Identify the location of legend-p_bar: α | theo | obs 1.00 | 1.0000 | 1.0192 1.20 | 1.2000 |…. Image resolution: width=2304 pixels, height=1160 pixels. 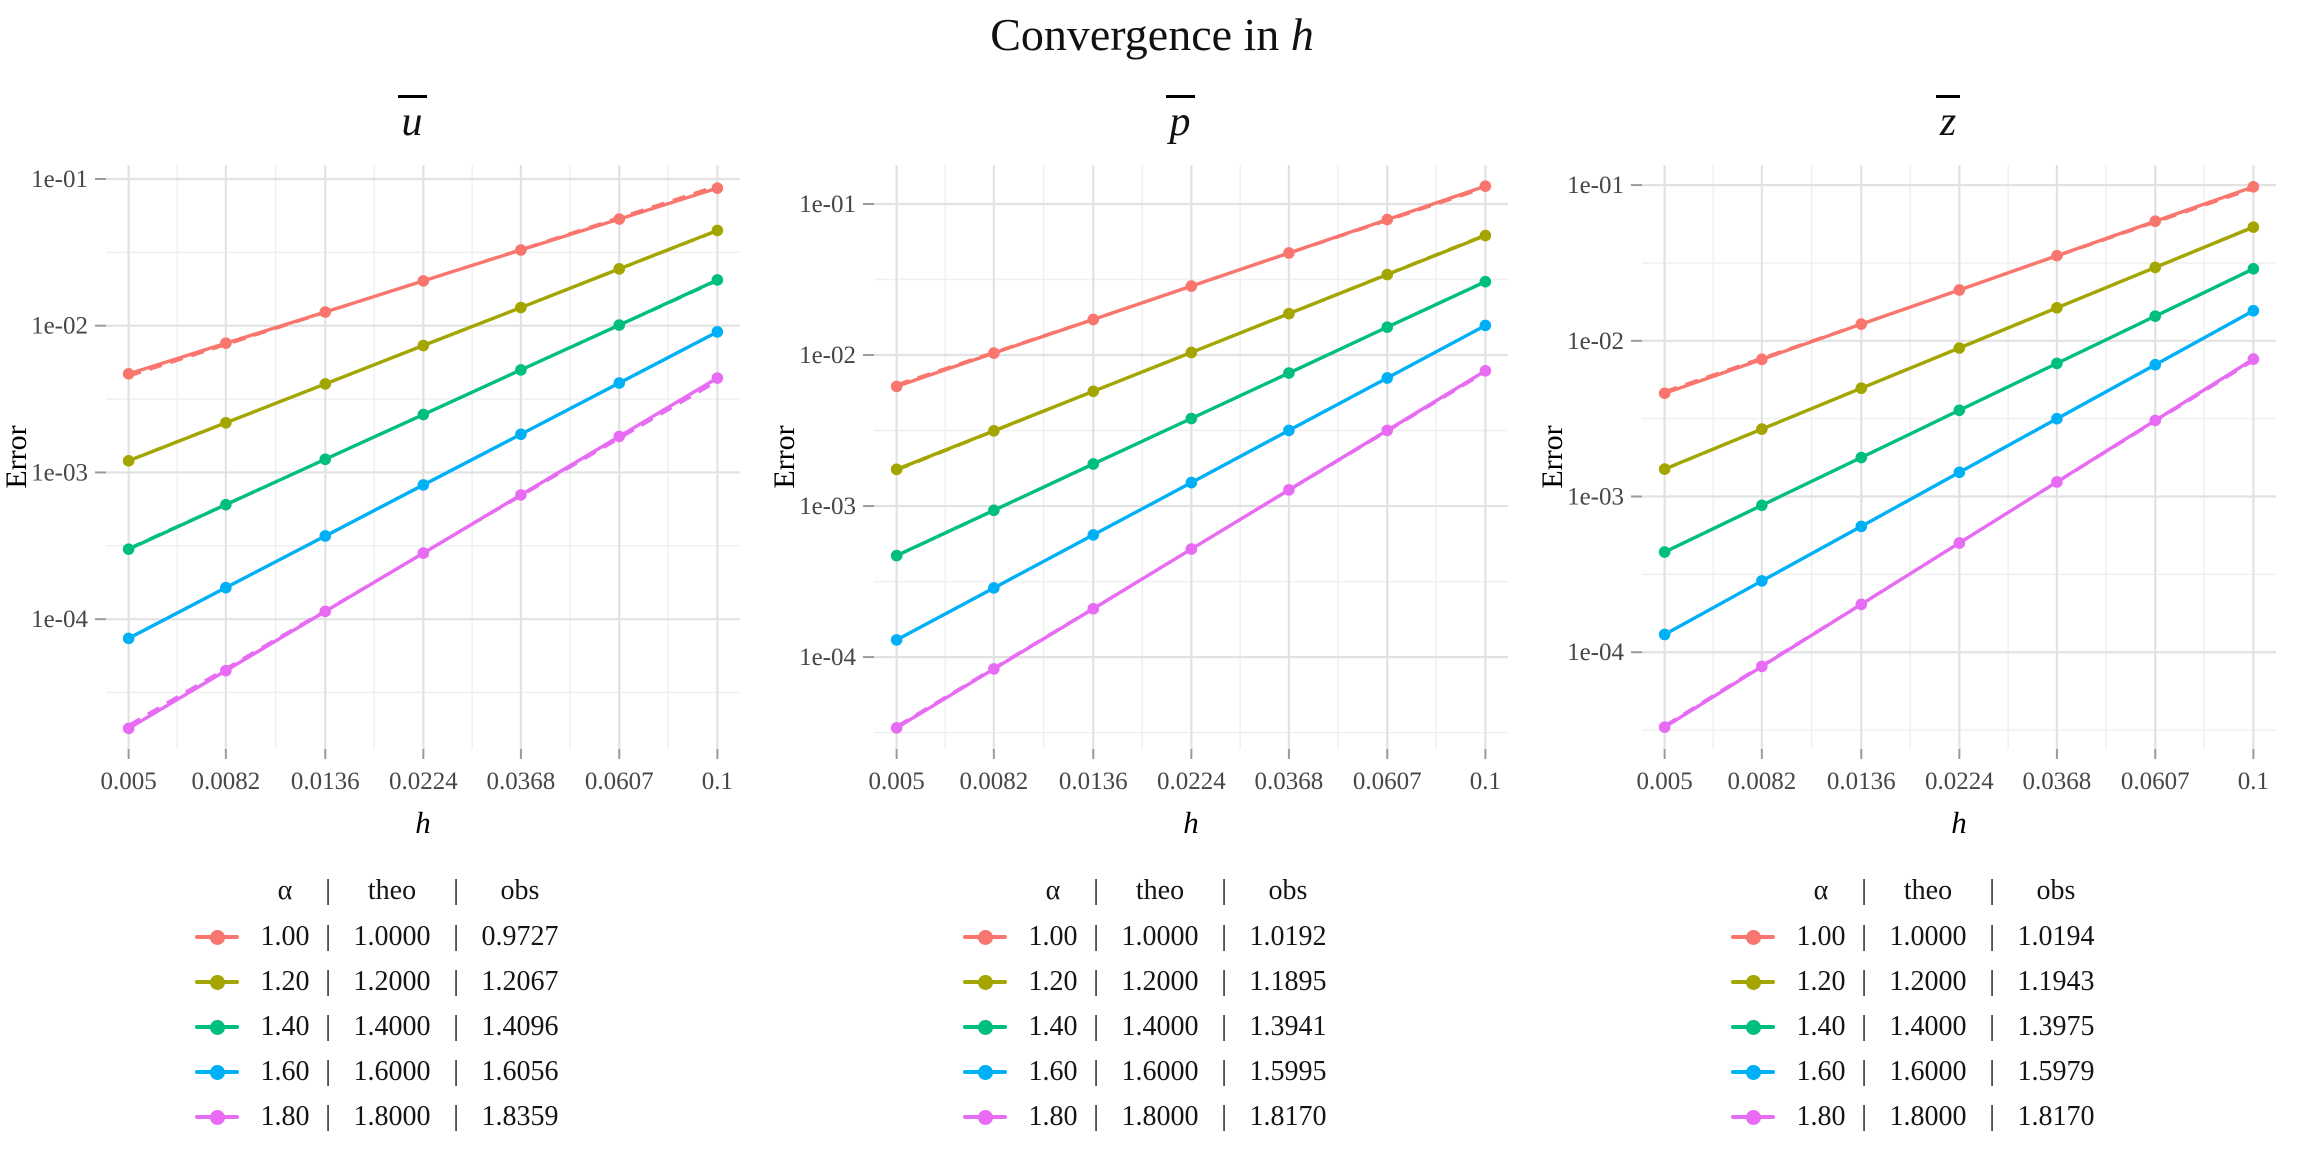
(1152, 1003).